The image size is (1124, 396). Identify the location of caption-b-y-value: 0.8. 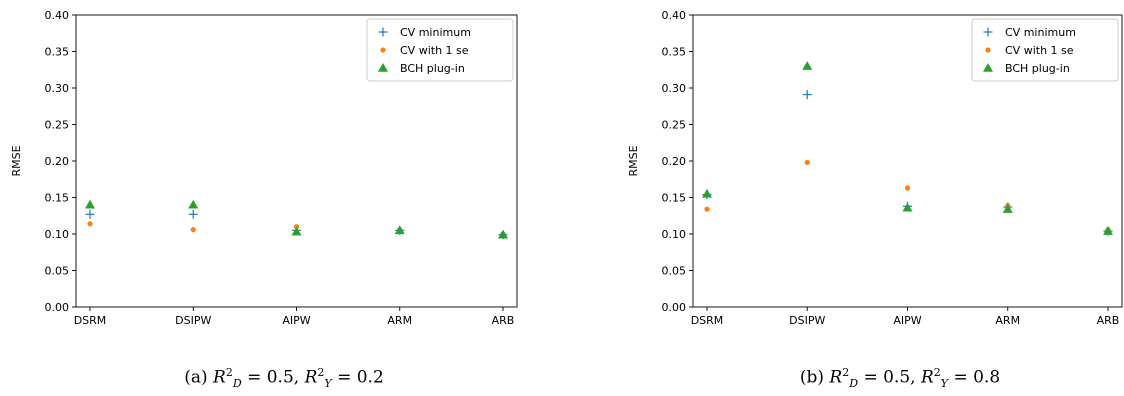
(987, 377).